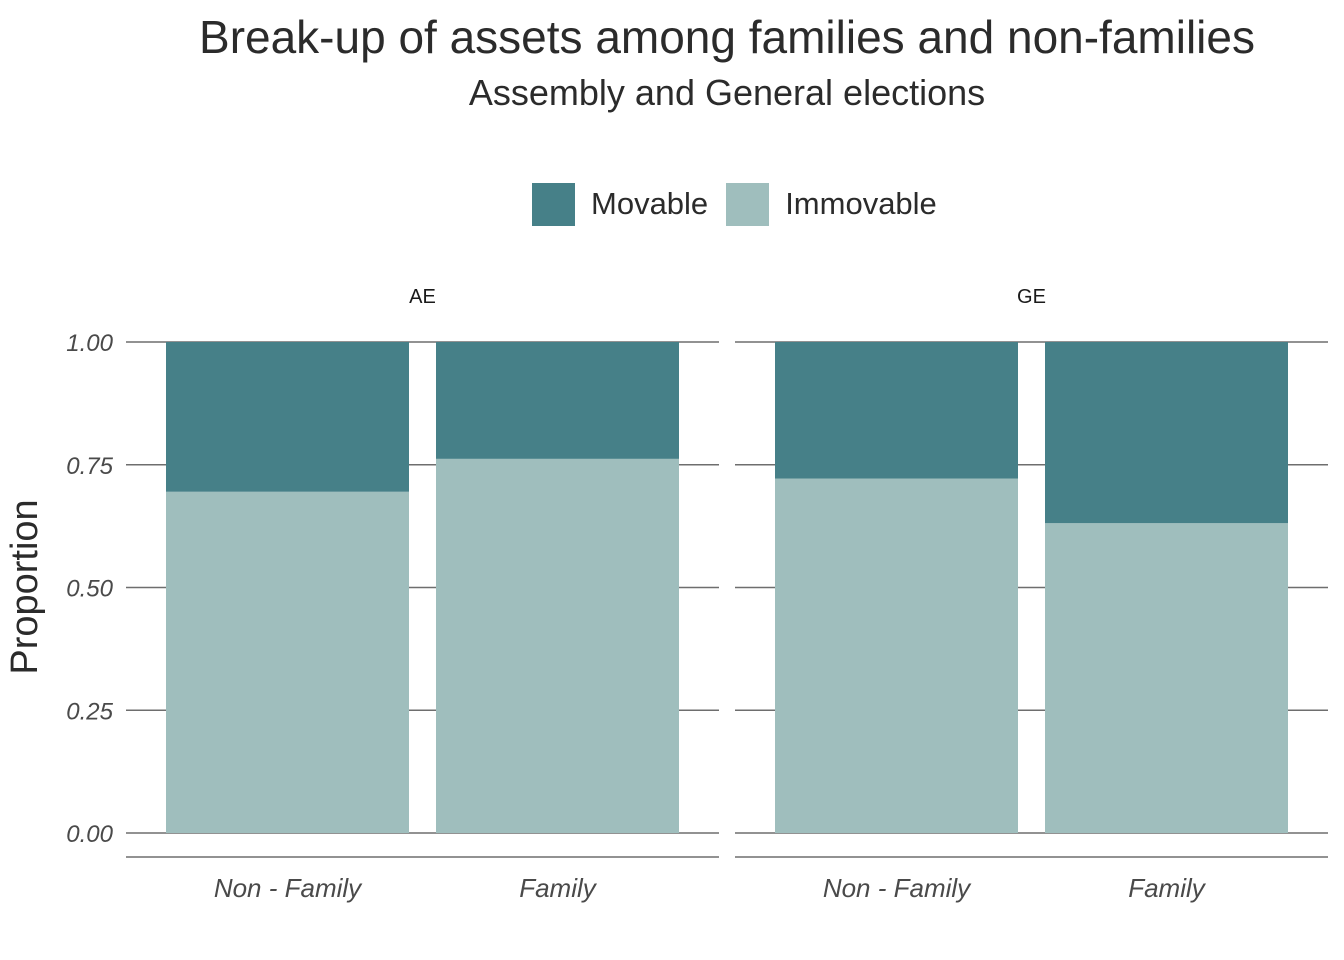 This screenshot has width=1344, height=960. What do you see at coordinates (422, 297) in the screenshot?
I see `facet-label: AE` at bounding box center [422, 297].